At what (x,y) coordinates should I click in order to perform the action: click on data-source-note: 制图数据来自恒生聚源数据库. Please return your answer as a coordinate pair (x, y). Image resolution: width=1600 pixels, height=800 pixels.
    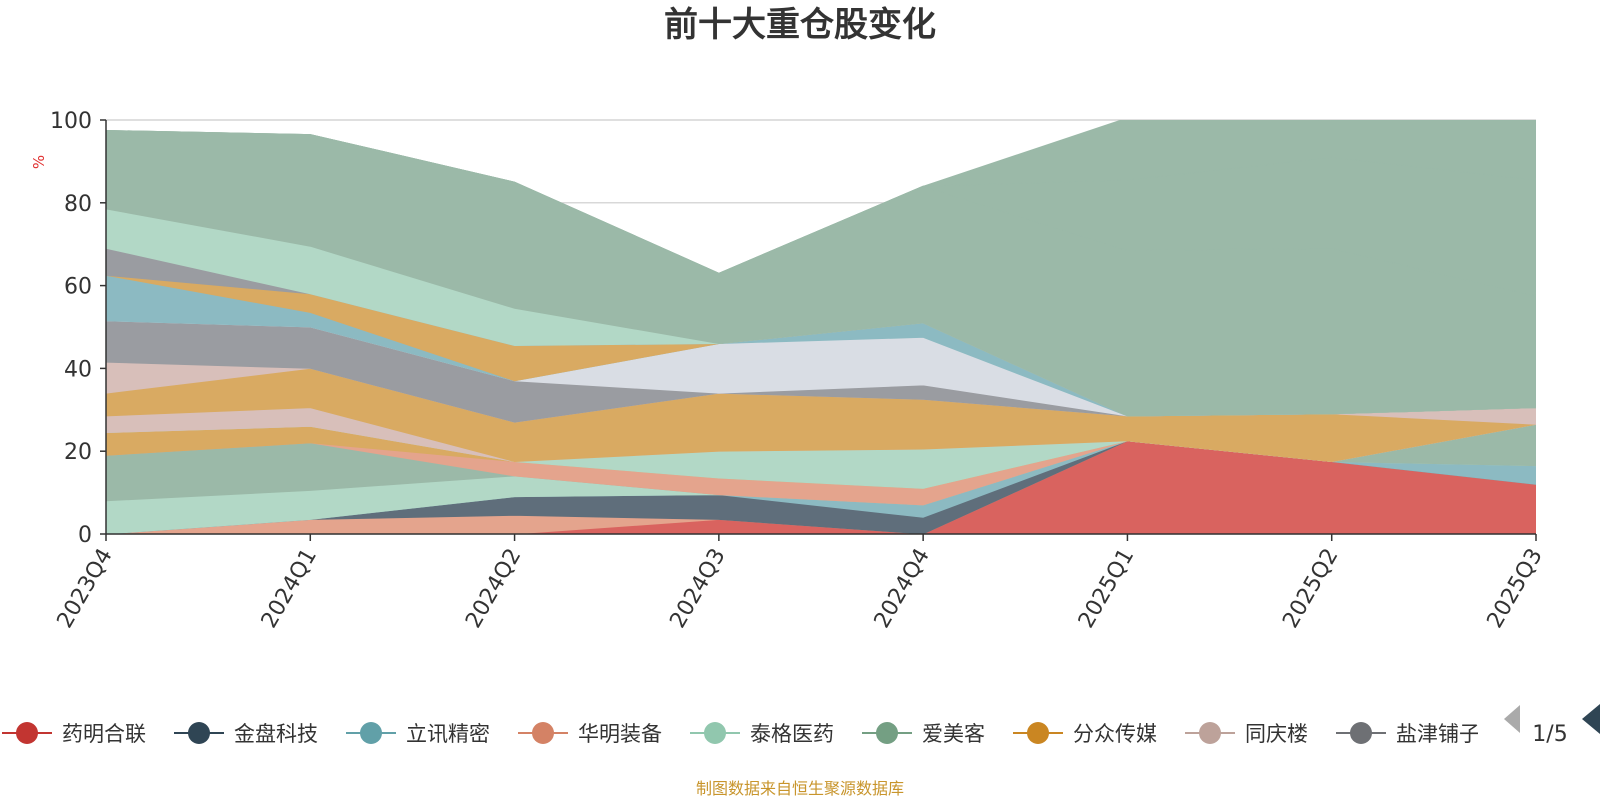
    Looking at the image, I should click on (800, 788).